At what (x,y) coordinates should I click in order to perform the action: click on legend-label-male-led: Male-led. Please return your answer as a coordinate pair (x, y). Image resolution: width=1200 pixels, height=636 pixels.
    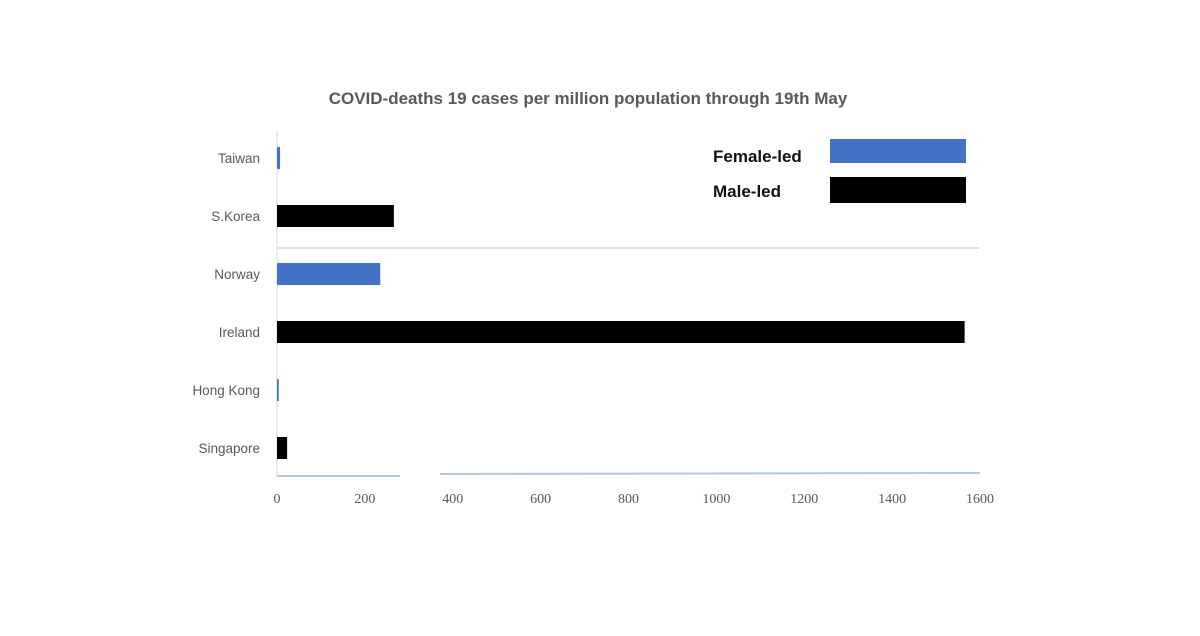
    Looking at the image, I should click on (747, 191).